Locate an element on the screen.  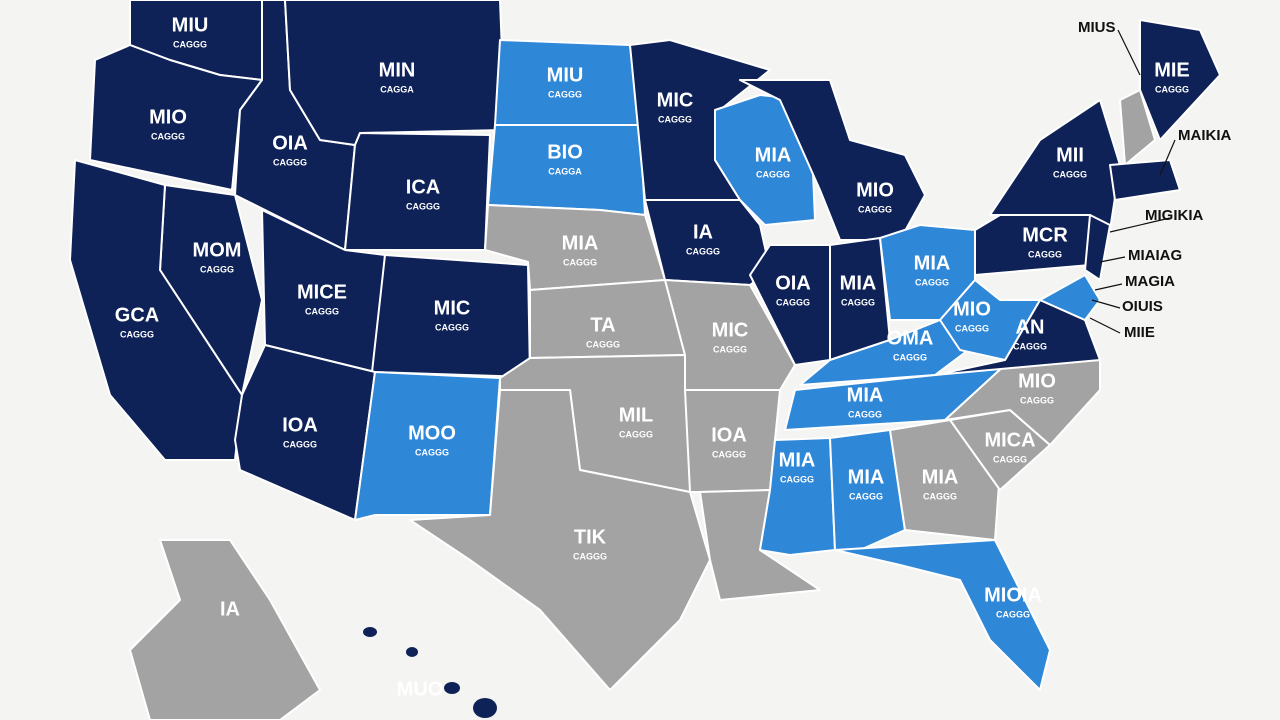
state-label: TIK is located at coordinates (590, 537).